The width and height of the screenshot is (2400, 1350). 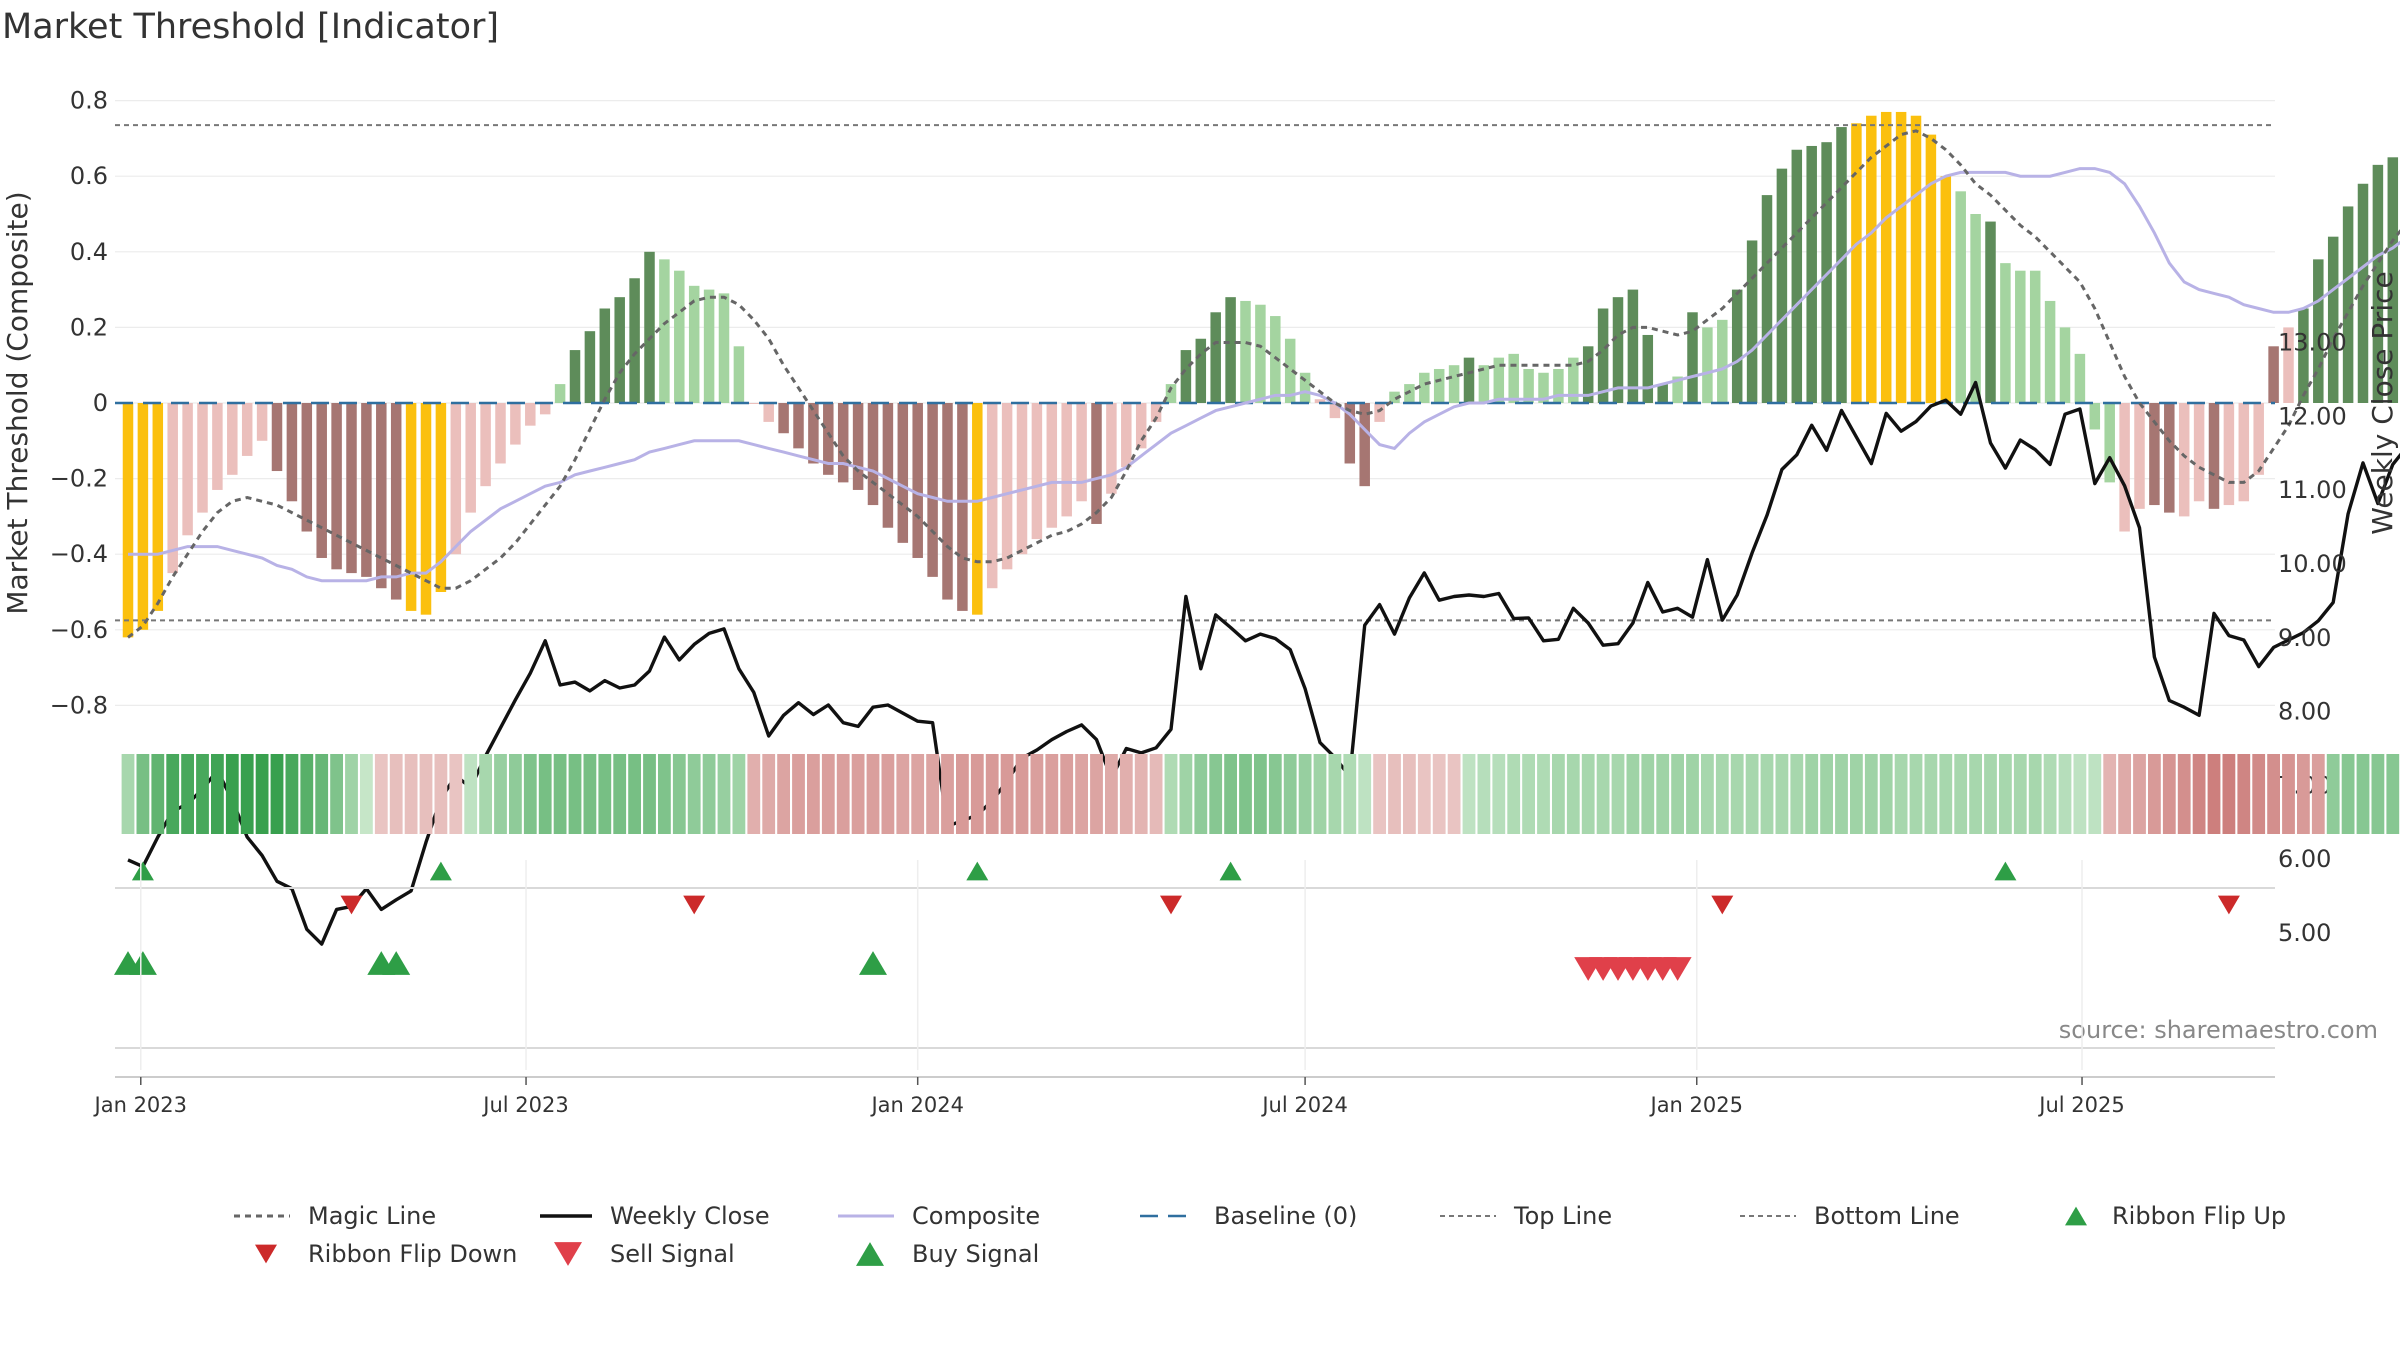 What do you see at coordinates (79, 403) in the screenshot?
I see `left-y-axis: 0.8 0.6 0.4 0.2 0 −0.2 −0.4 −0.6 −0.8` at bounding box center [79, 403].